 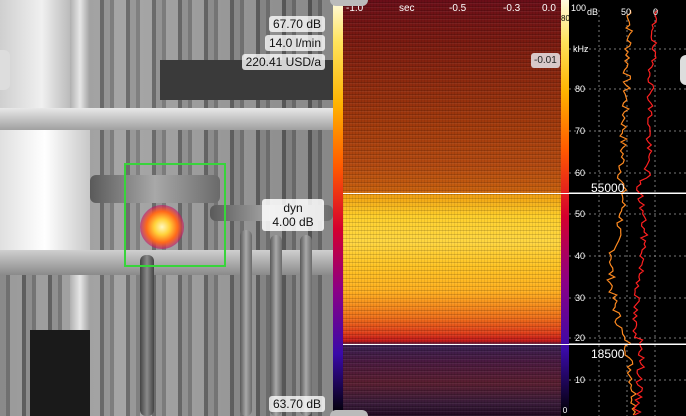 I want to click on top-drawer-handle, so click(x=349, y=3).